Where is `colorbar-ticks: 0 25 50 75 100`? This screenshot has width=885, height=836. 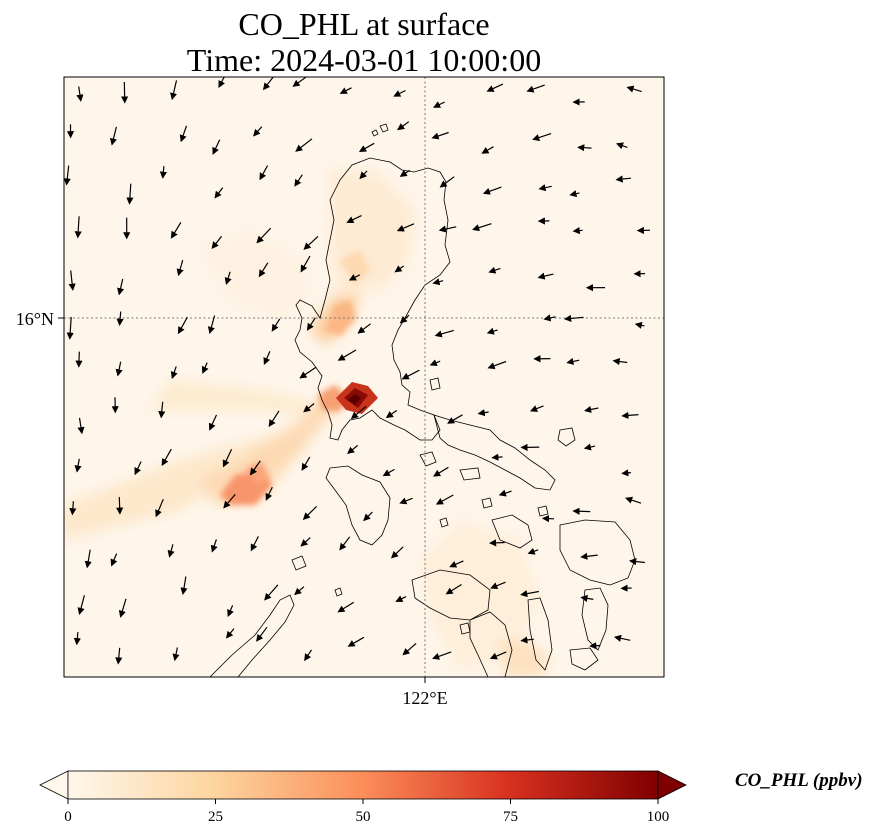
colorbar-ticks: 0 25 50 75 100 is located at coordinates (366, 812).